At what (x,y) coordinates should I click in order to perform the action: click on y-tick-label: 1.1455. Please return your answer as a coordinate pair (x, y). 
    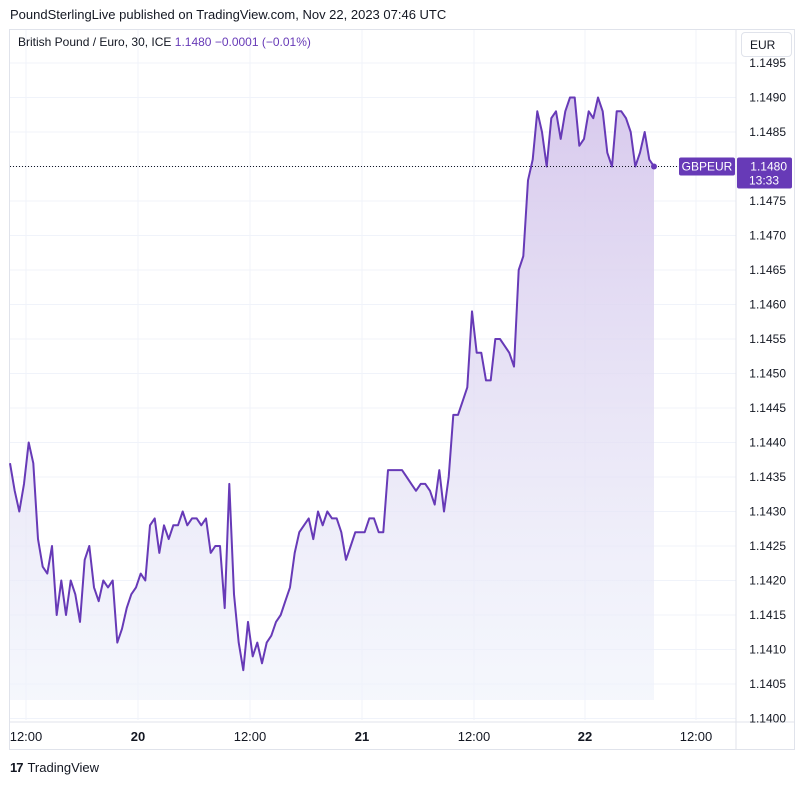
    Looking at the image, I should click on (767, 339).